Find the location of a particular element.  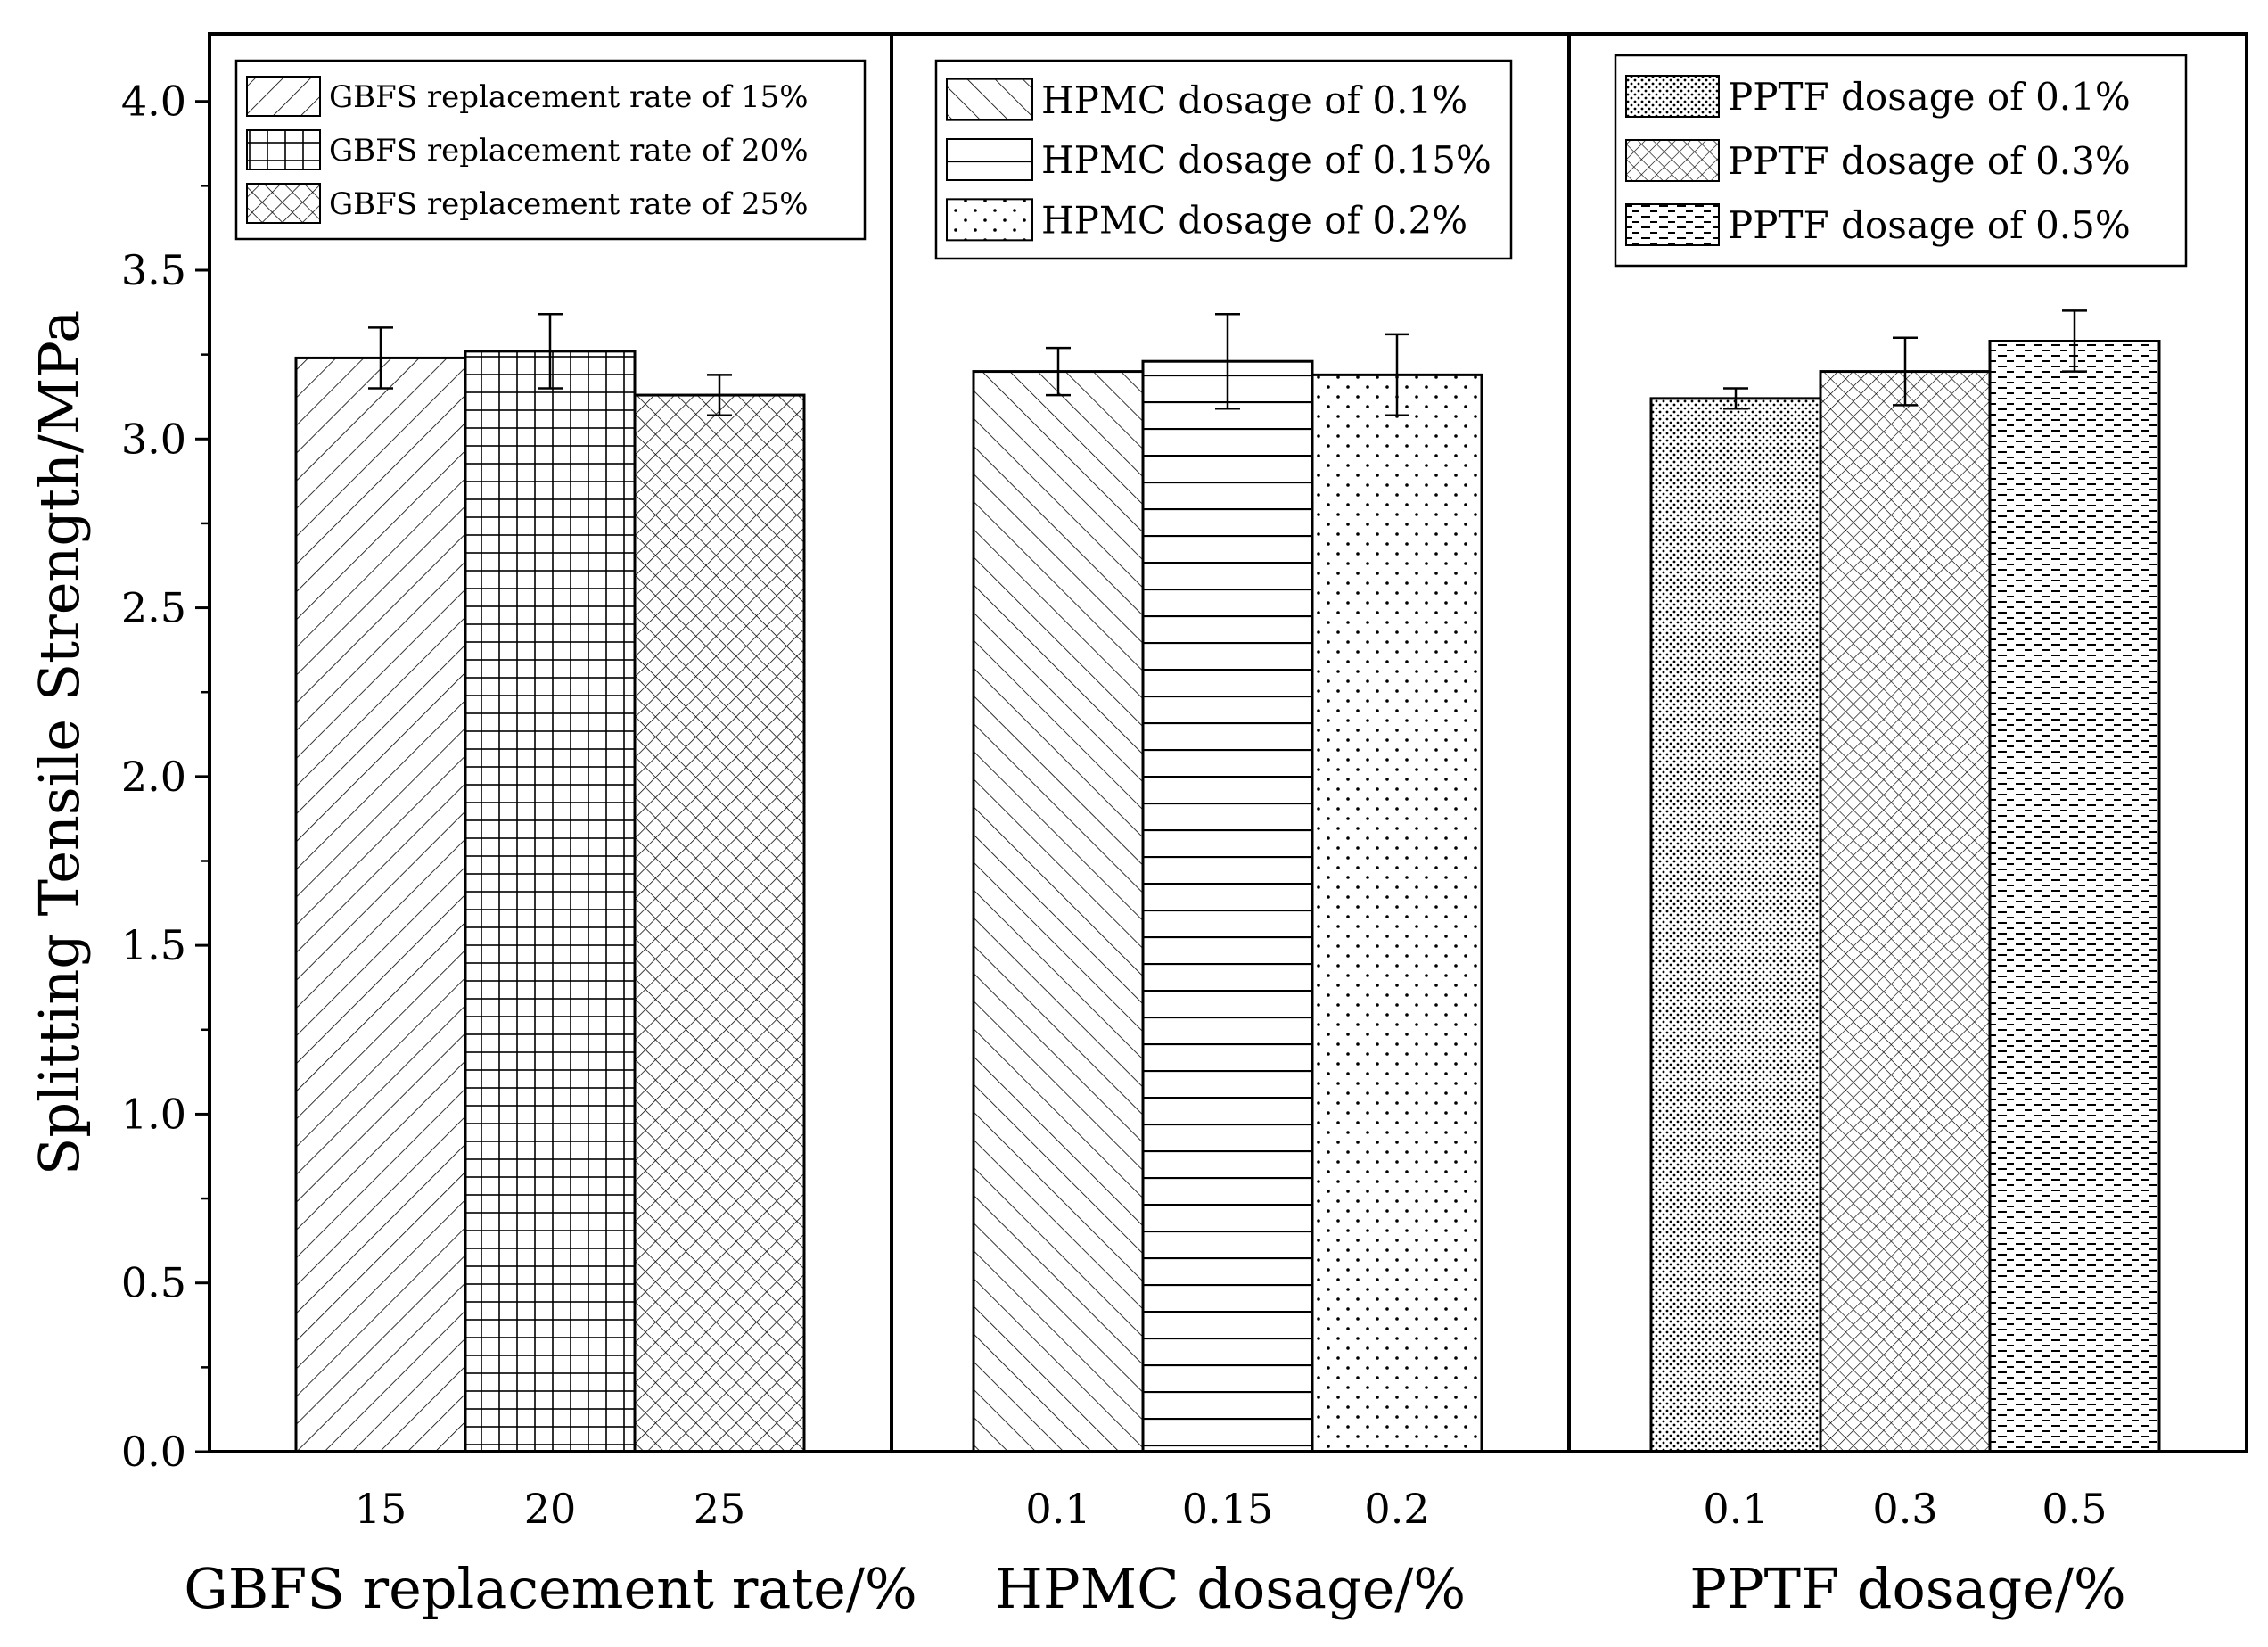

y-axis-label: Splitting Tensile Strength/MPa is located at coordinates (59, 742).